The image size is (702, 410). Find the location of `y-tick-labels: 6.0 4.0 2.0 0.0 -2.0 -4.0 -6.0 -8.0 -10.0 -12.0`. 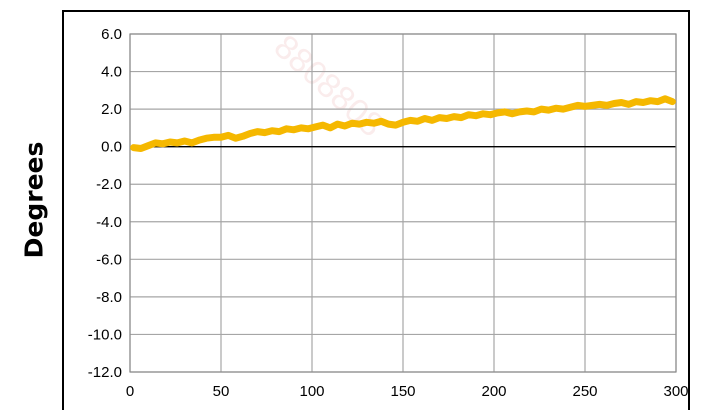

y-tick-labels: 6.0 4.0 2.0 0.0 -2.0 -4.0 -6.0 -8.0 -10.0 -12.0 is located at coordinates (105, 203).